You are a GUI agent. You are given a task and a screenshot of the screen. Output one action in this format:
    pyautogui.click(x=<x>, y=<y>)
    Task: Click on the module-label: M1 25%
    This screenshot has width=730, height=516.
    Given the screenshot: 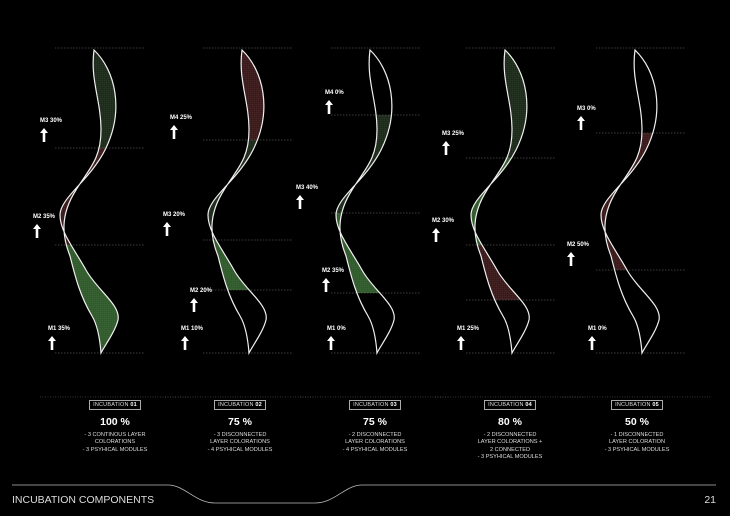 What is the action you would take?
    pyautogui.click(x=468, y=329)
    